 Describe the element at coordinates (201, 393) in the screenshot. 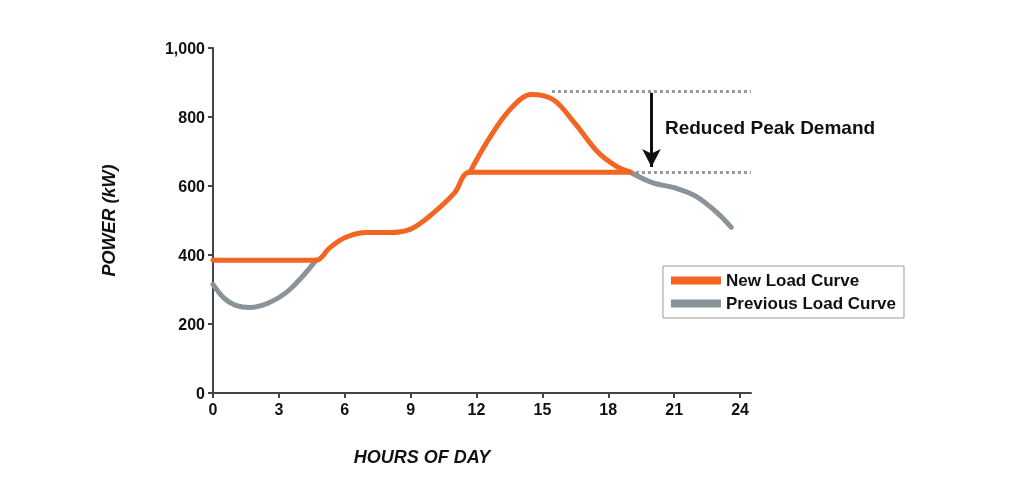

I see `y-tick-label: 0` at that location.